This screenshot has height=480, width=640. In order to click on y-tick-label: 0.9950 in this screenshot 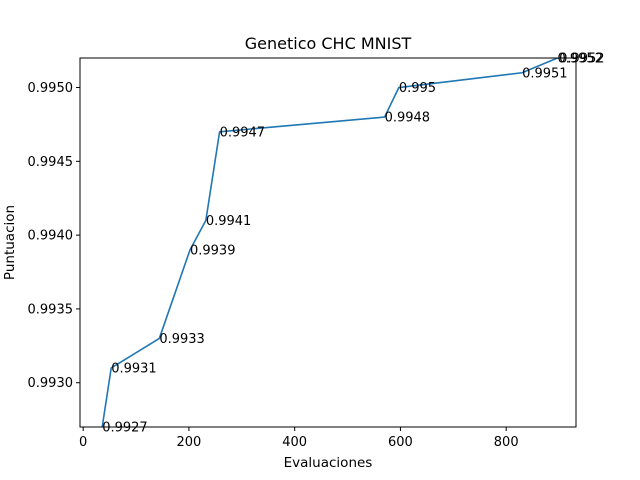, I will do `click(51, 88)`.